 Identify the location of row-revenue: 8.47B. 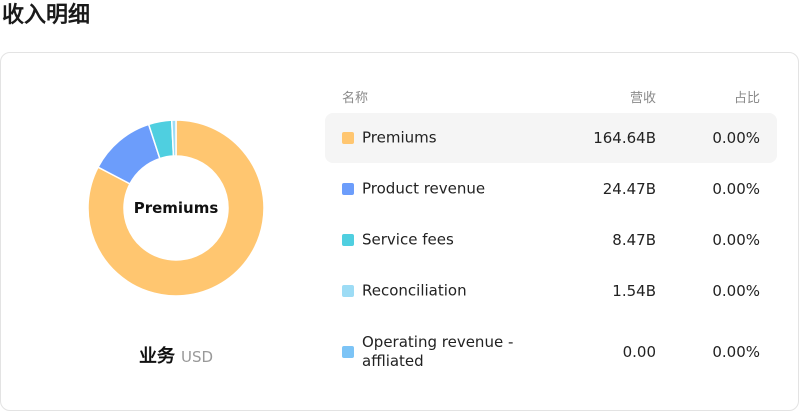
(634, 240).